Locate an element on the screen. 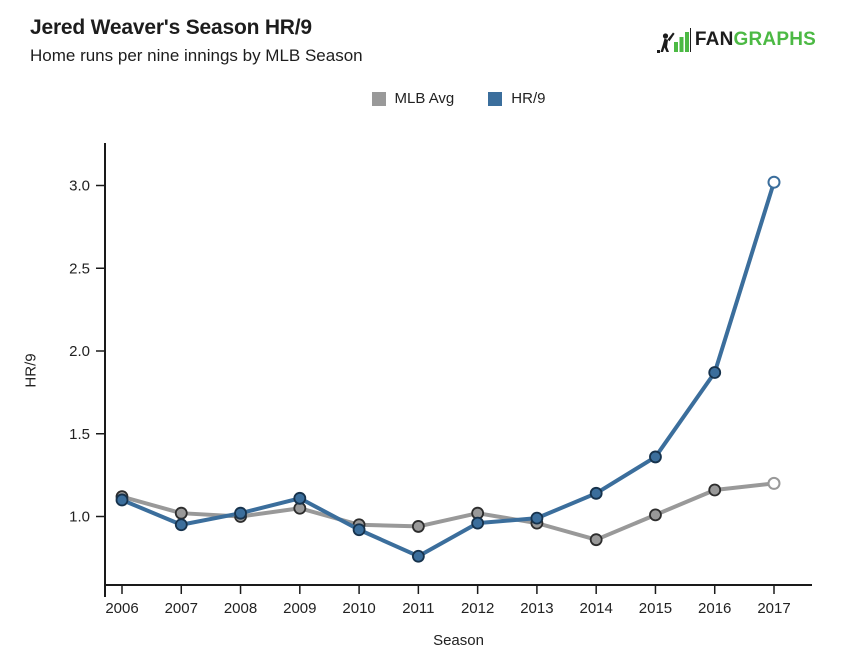 Image resolution: width=843 pixels, height=659 pixels. svg-text: 2.5 is located at coordinates (79, 268).